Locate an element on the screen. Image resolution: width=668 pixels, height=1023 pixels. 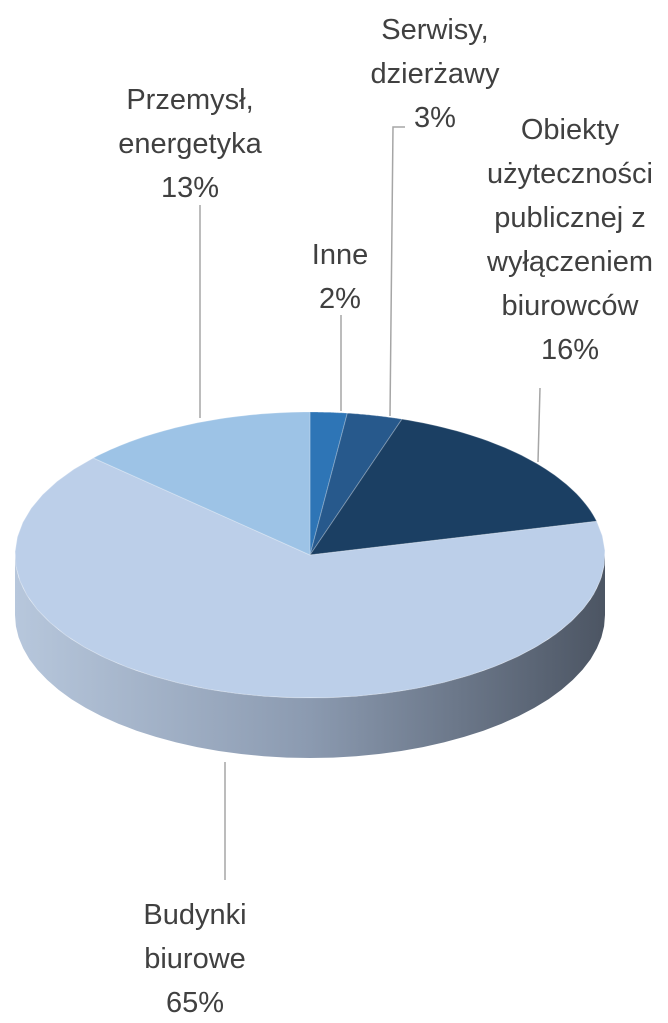
data-label: Przemysł, energetyka 13% is located at coordinates (190, 144).